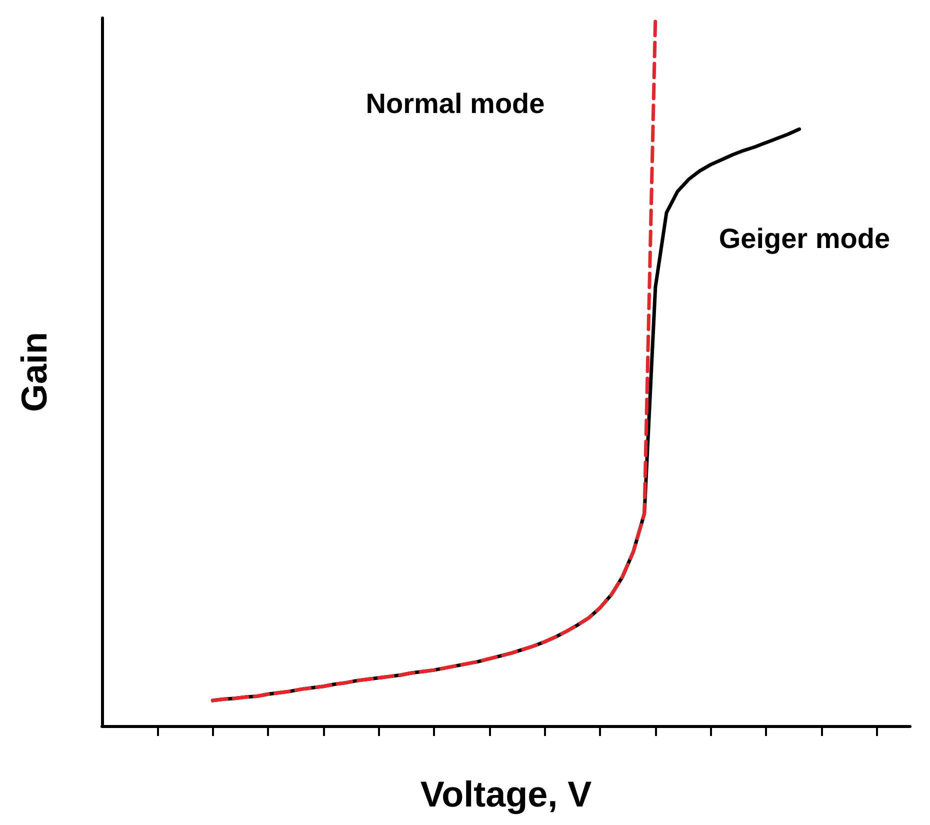 The image size is (930, 825). What do you see at coordinates (34, 372) in the screenshot?
I see `y-axis-title: Gain` at bounding box center [34, 372].